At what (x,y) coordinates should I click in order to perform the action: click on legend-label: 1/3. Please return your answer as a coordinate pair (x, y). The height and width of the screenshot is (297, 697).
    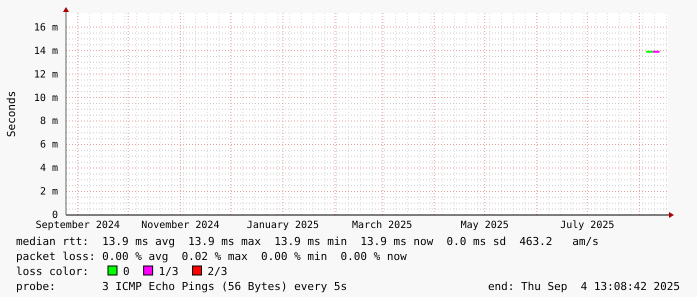
    Looking at the image, I should click on (168, 271).